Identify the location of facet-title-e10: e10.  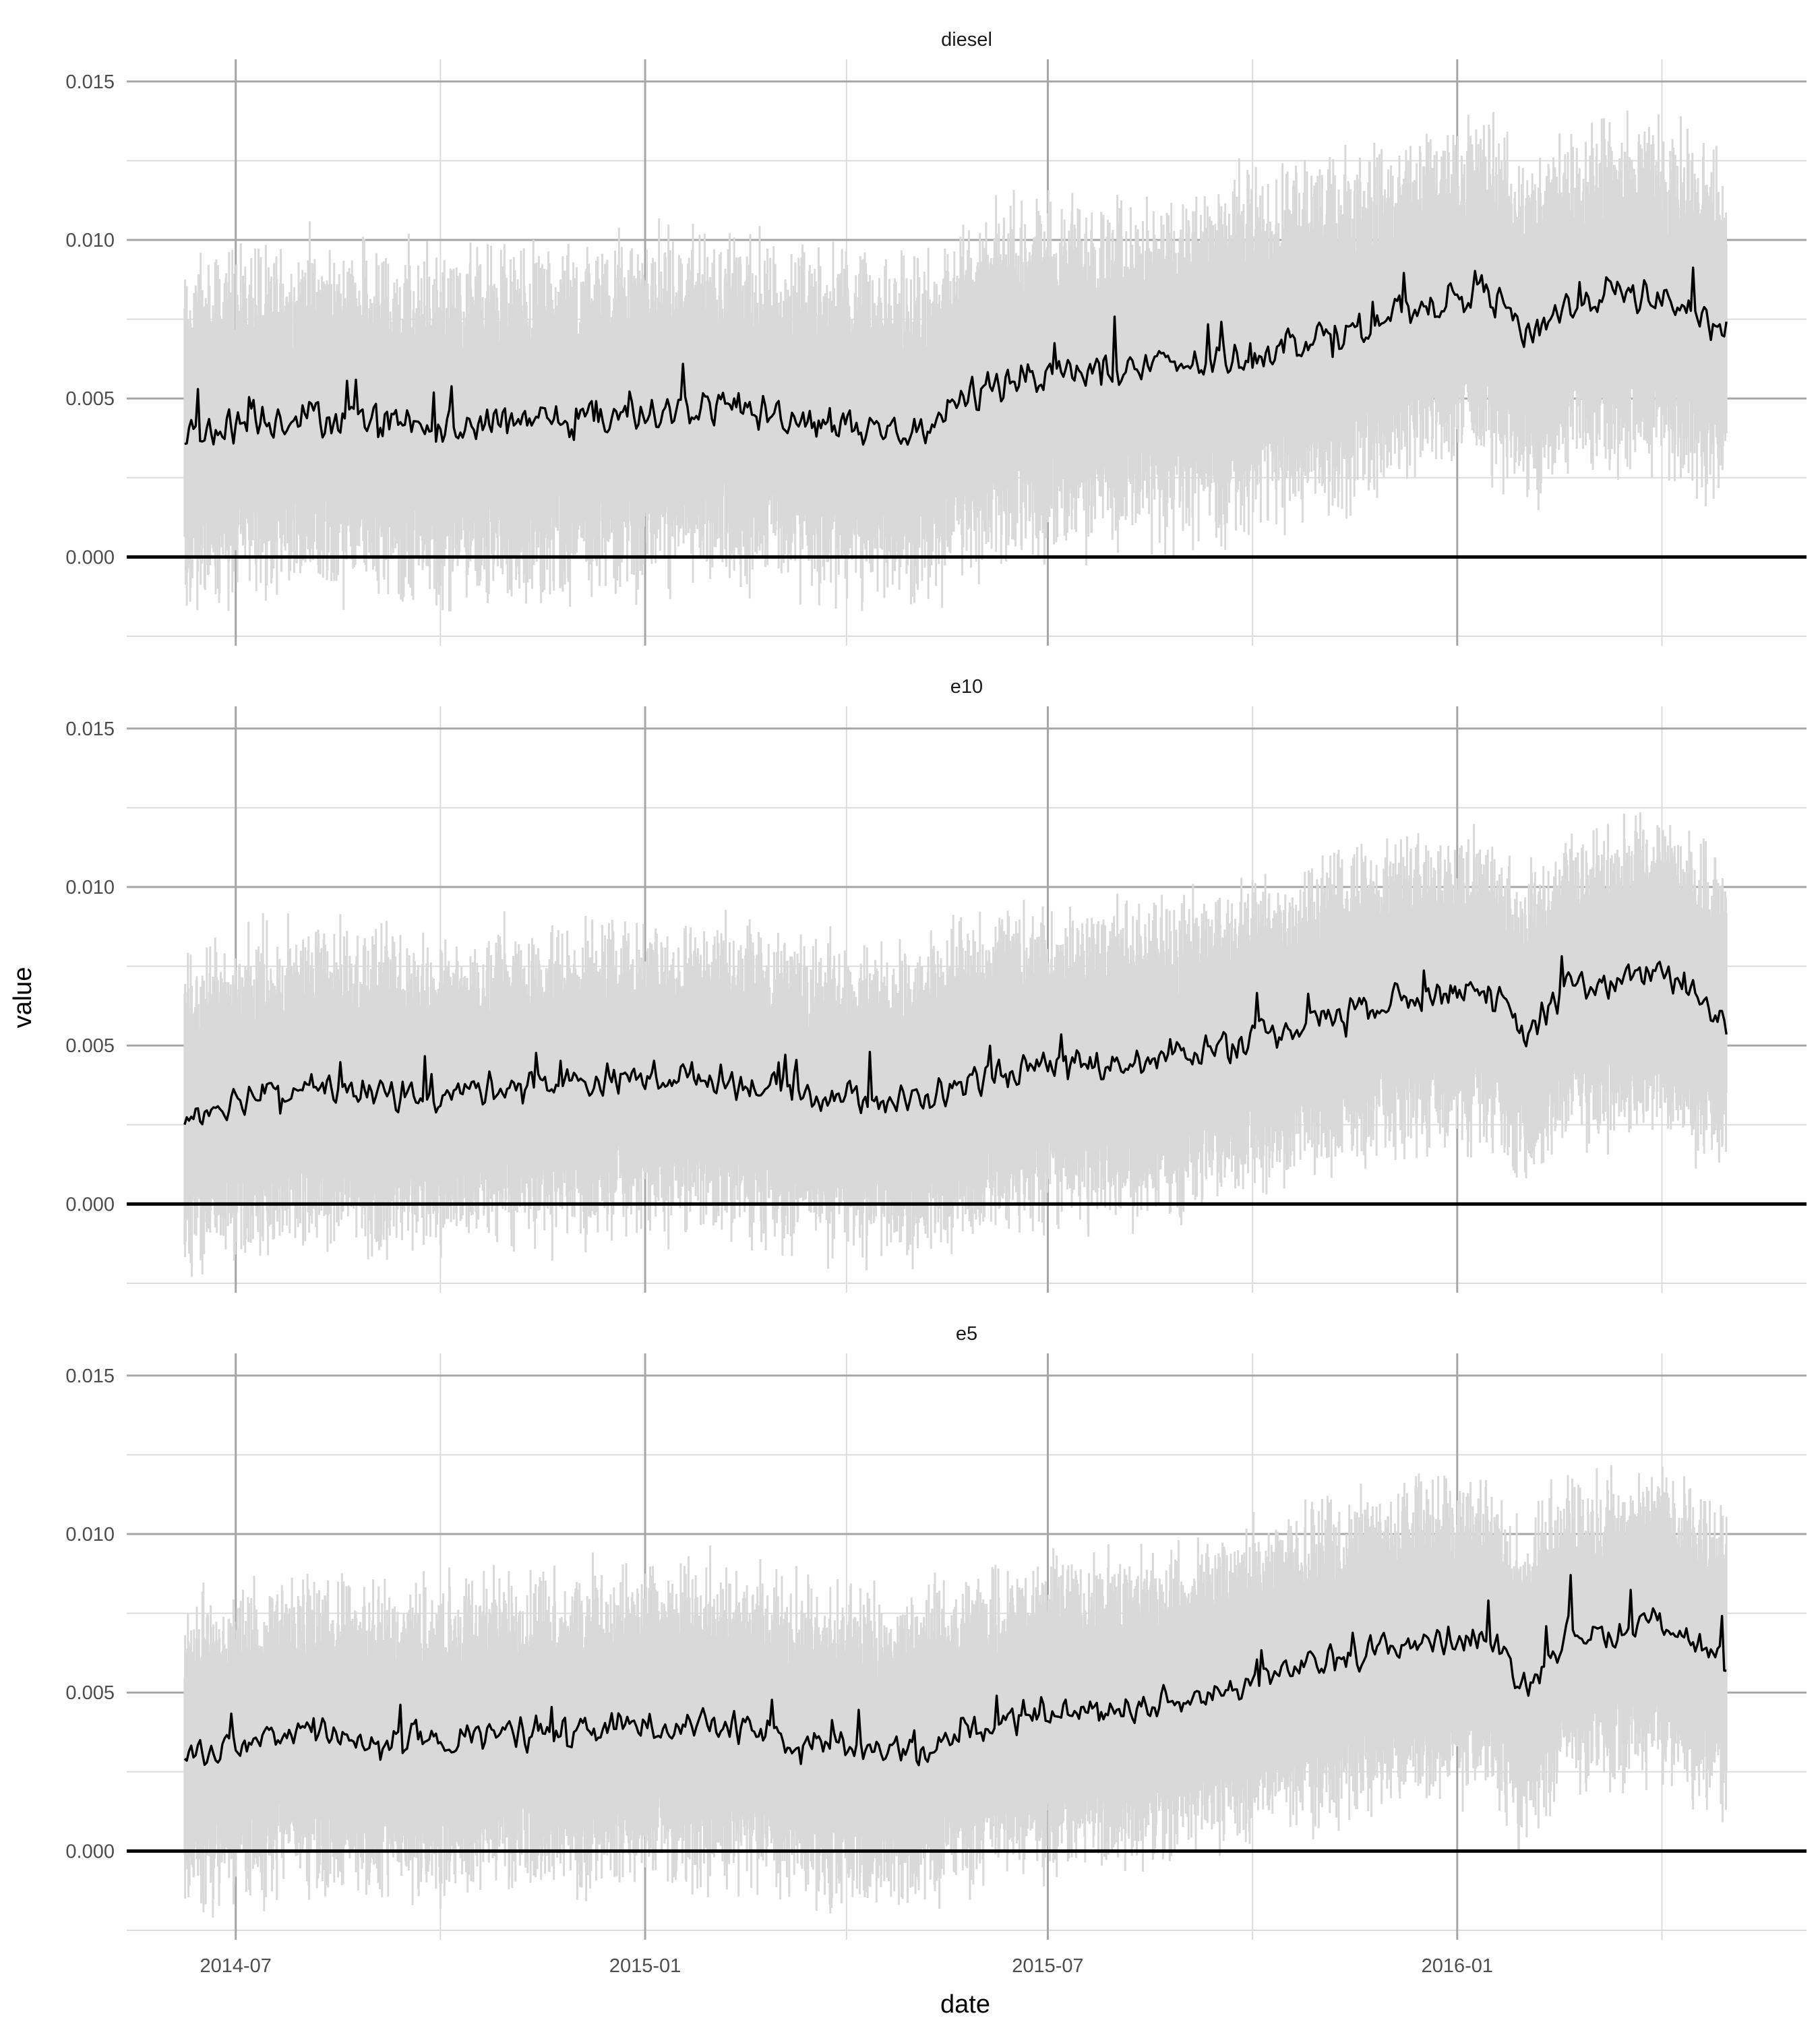
(966, 687).